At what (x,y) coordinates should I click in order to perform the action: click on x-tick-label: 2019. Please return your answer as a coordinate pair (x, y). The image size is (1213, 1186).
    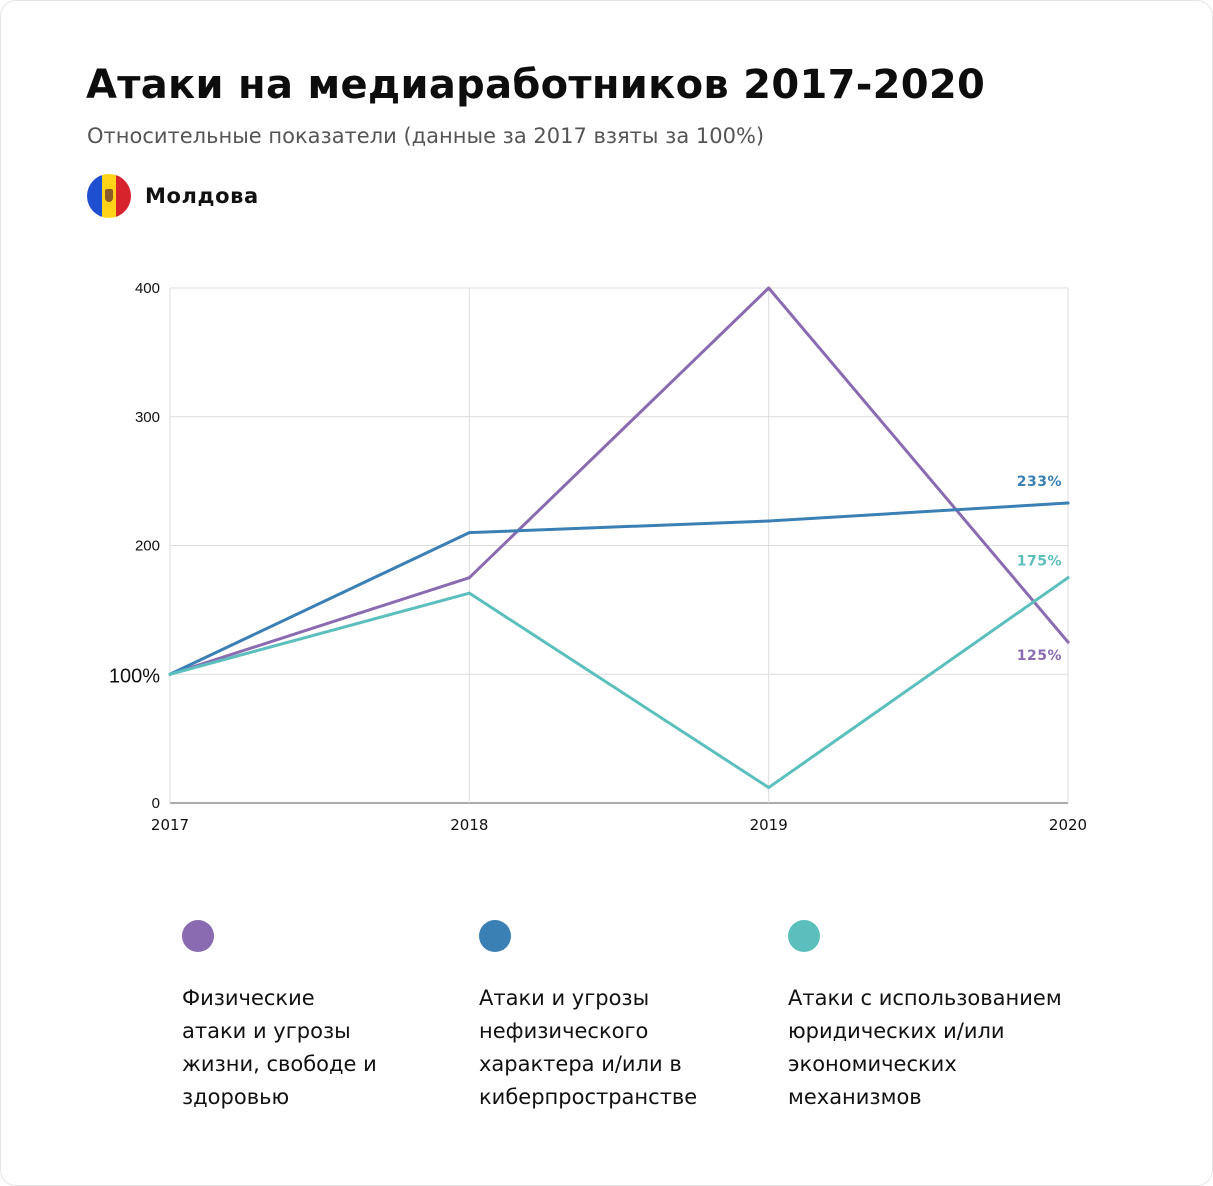
    Looking at the image, I should click on (769, 825).